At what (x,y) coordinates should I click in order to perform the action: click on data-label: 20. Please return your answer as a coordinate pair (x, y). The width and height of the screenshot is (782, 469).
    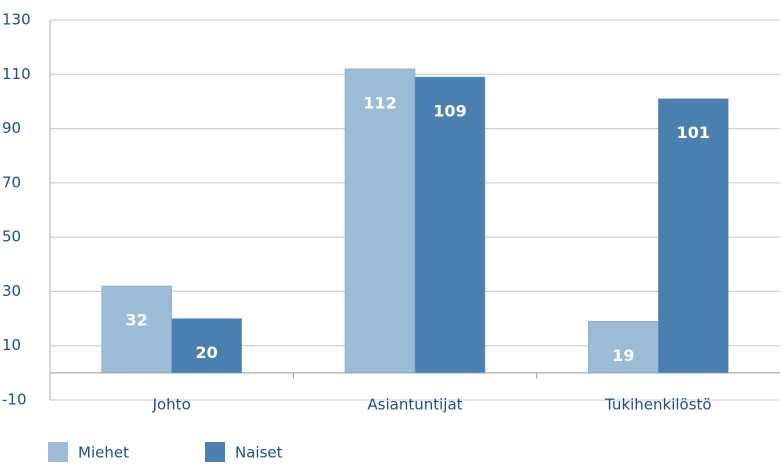
    Looking at the image, I should click on (207, 352).